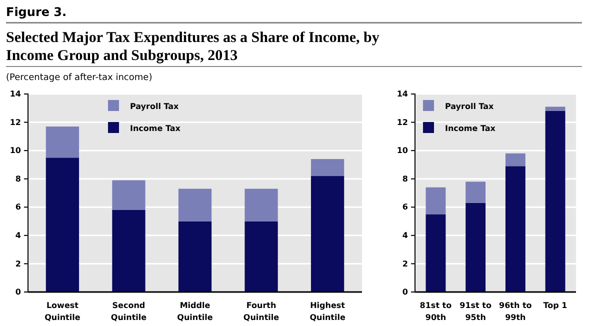 Image resolution: width=589 pixels, height=326 pixels. What do you see at coordinates (328, 311) in the screenshot?
I see `x-tick-label: Highest Quintile` at bounding box center [328, 311].